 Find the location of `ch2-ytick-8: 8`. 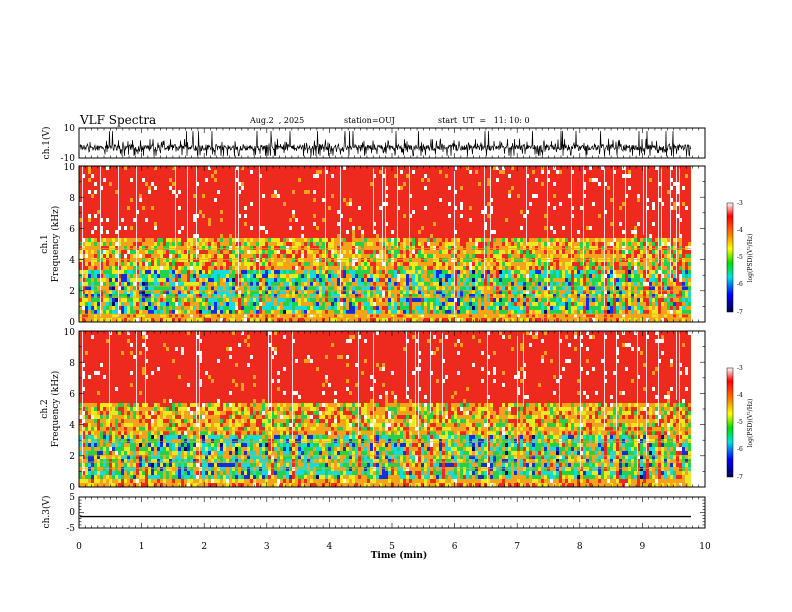

ch2-ytick-8: 8 is located at coordinates (72, 364).